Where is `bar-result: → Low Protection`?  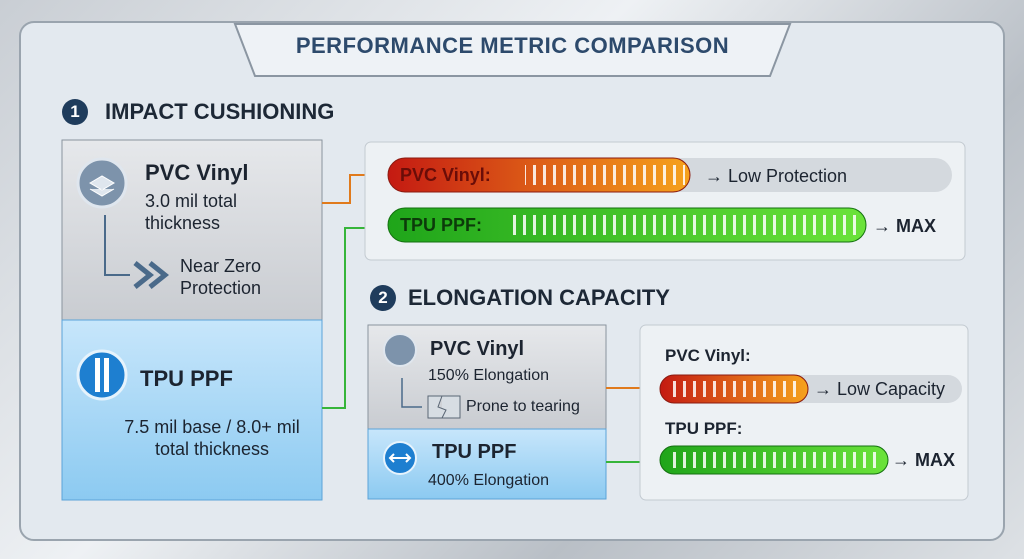 bar-result: → Low Protection is located at coordinates (776, 176).